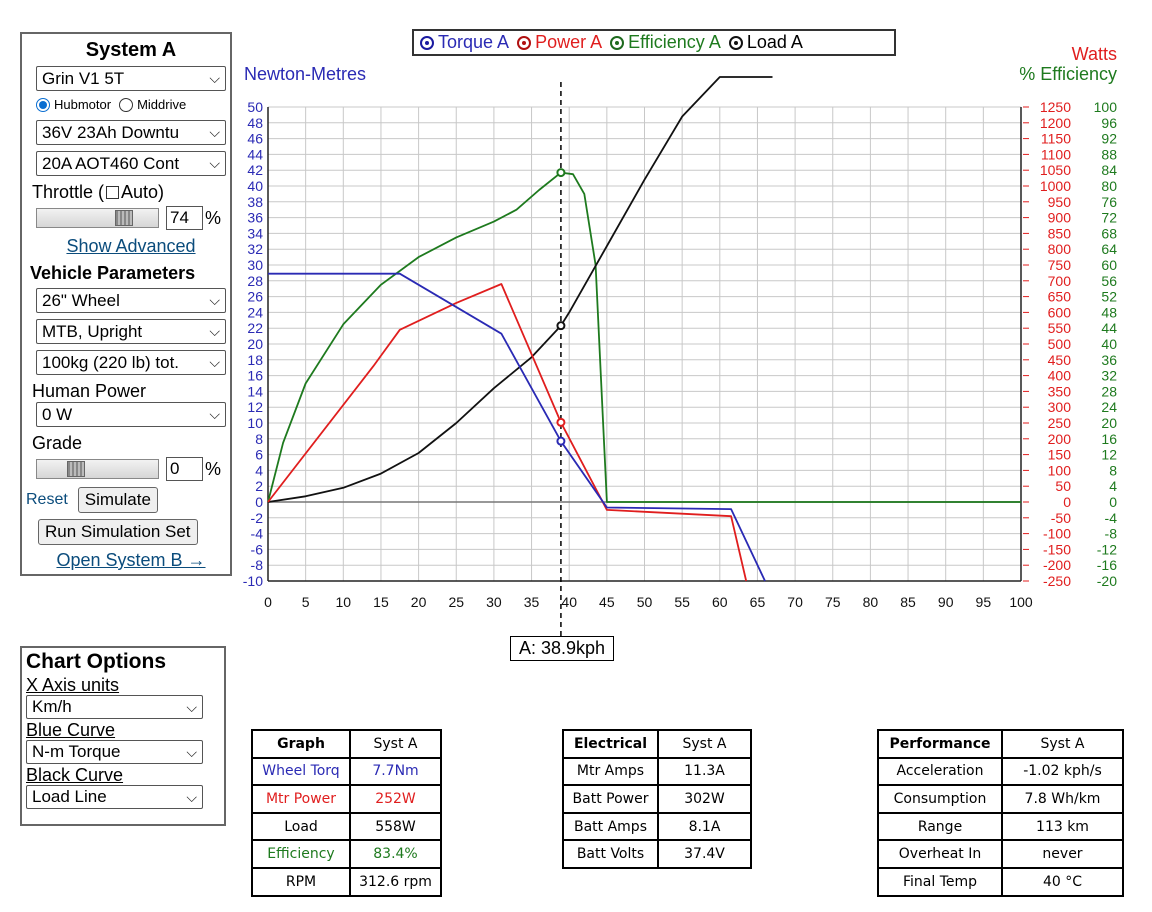 This screenshot has height=912, width=1152. I want to click on efficiency-tick-label: 92, so click(1109, 139).